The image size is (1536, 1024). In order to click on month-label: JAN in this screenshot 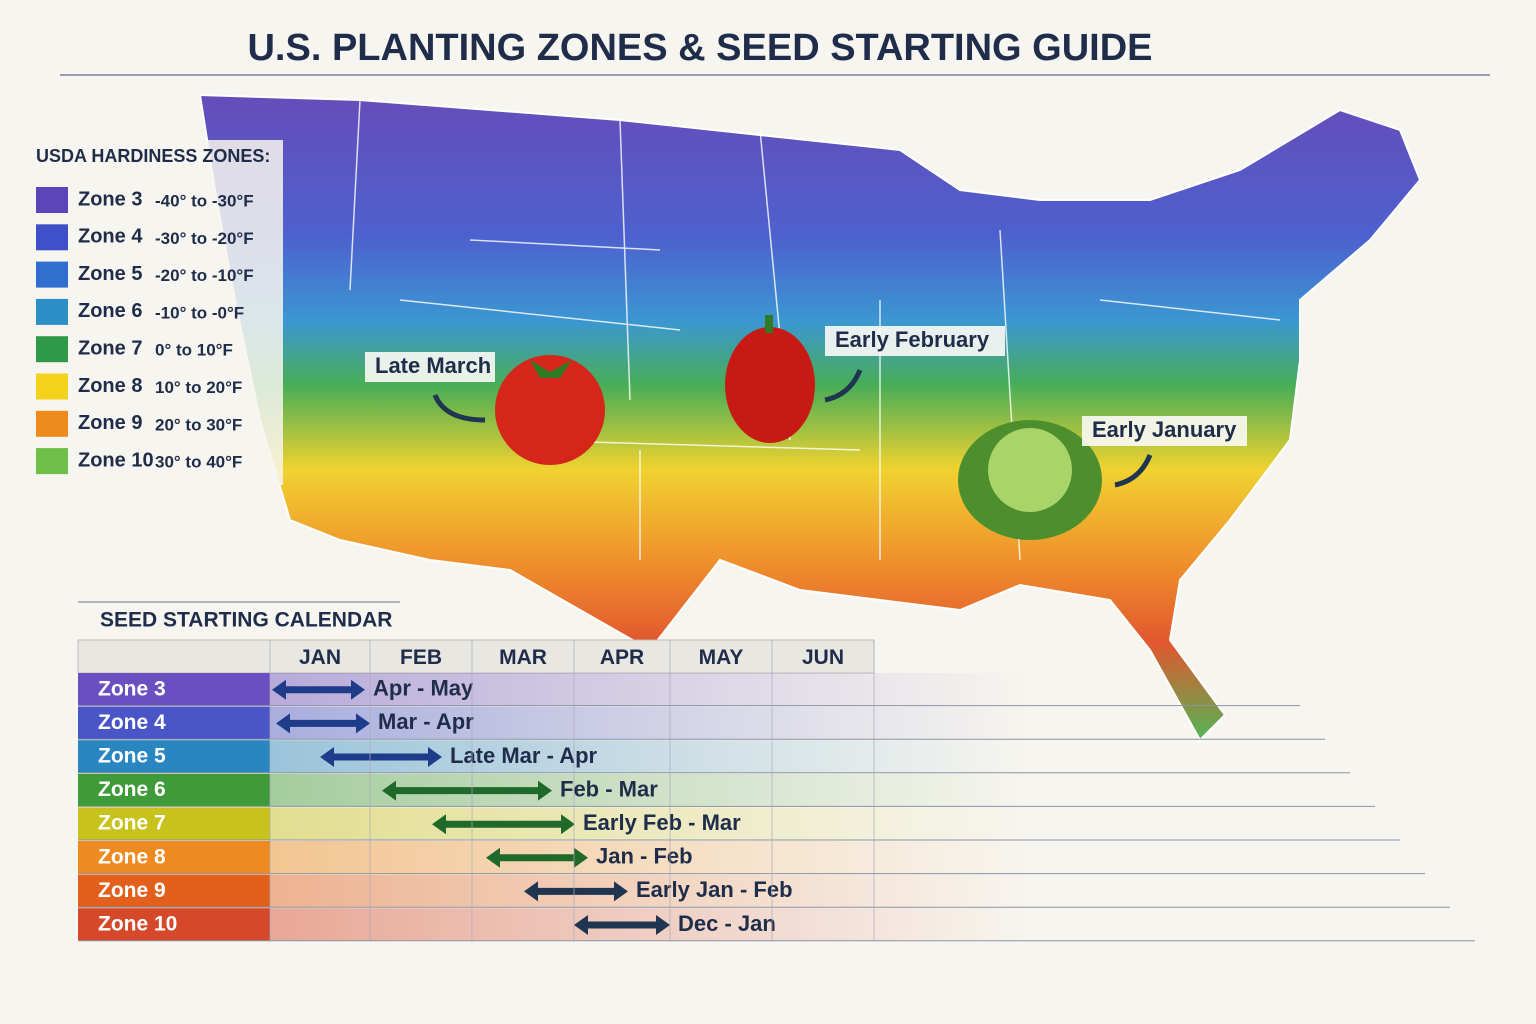, I will do `click(320, 657)`.